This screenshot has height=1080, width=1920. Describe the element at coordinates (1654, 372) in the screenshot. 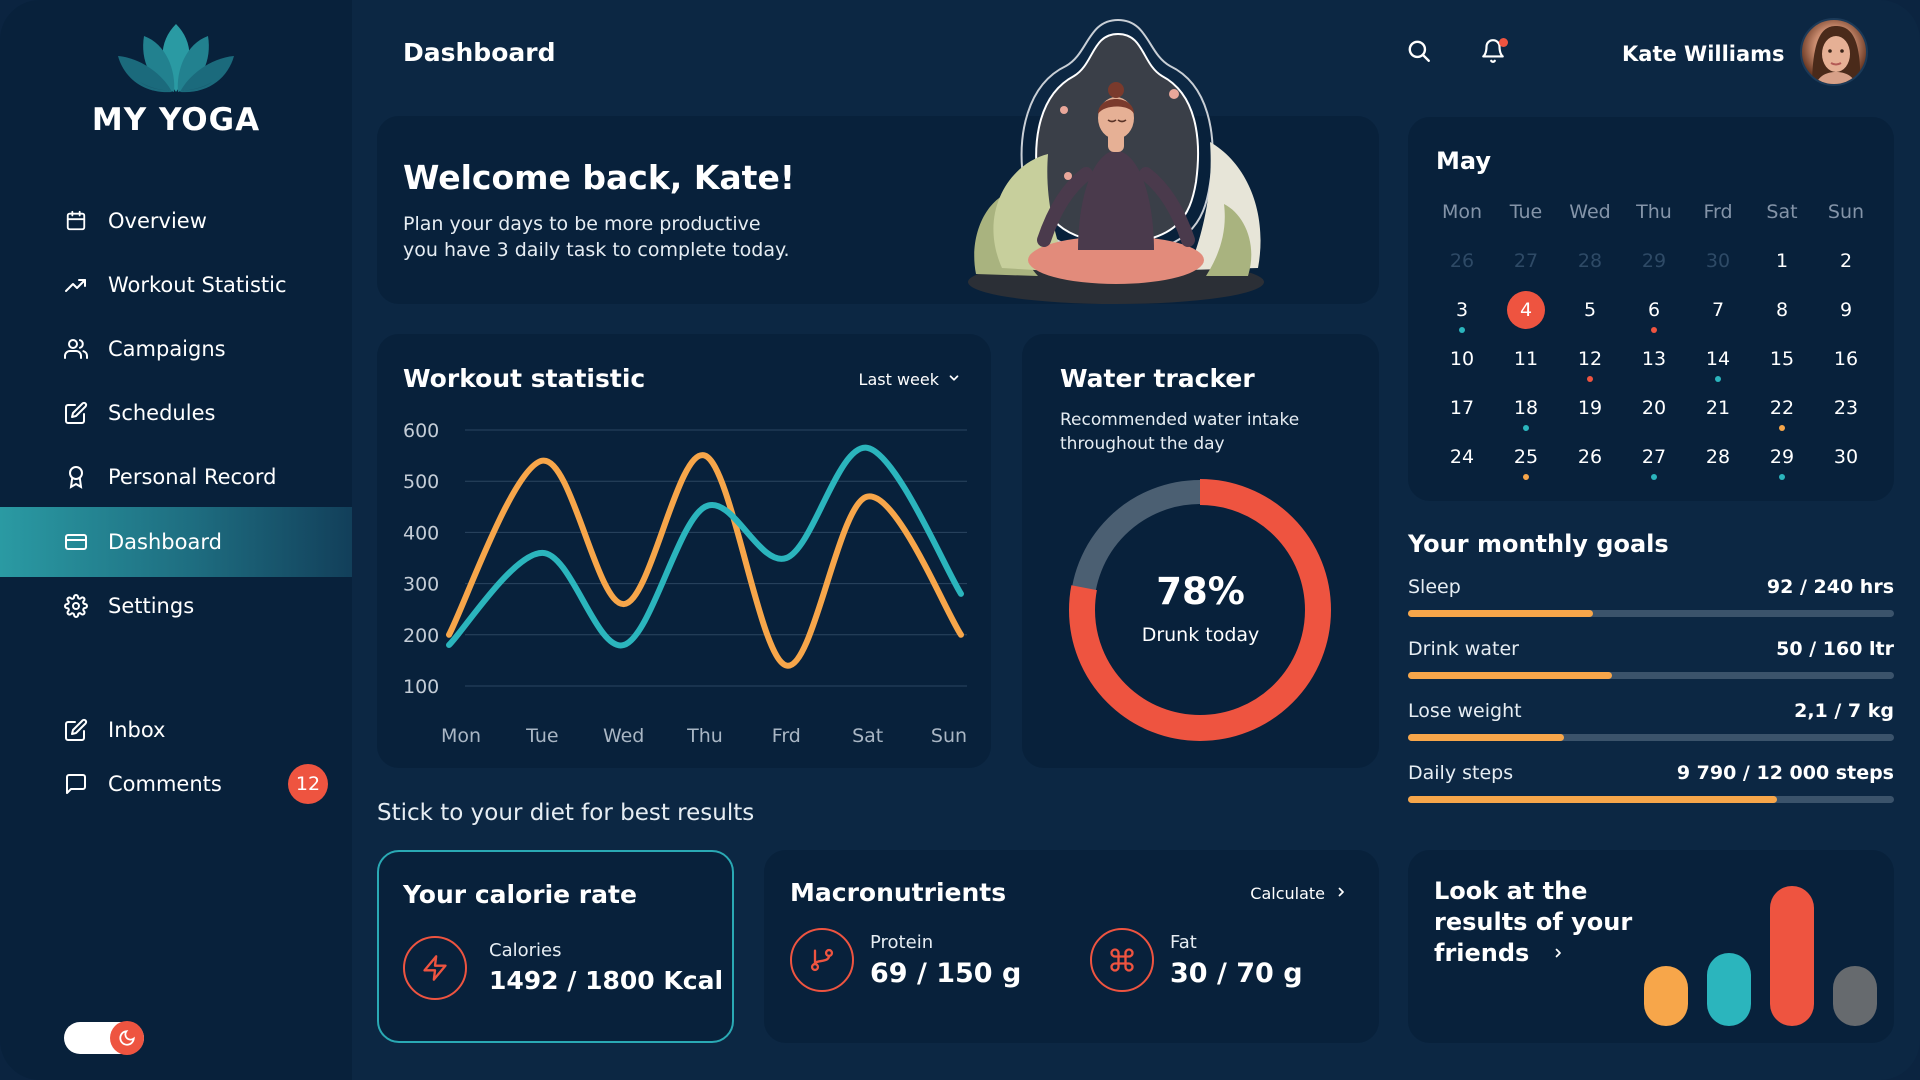

I see `calendar-day: 13` at that location.